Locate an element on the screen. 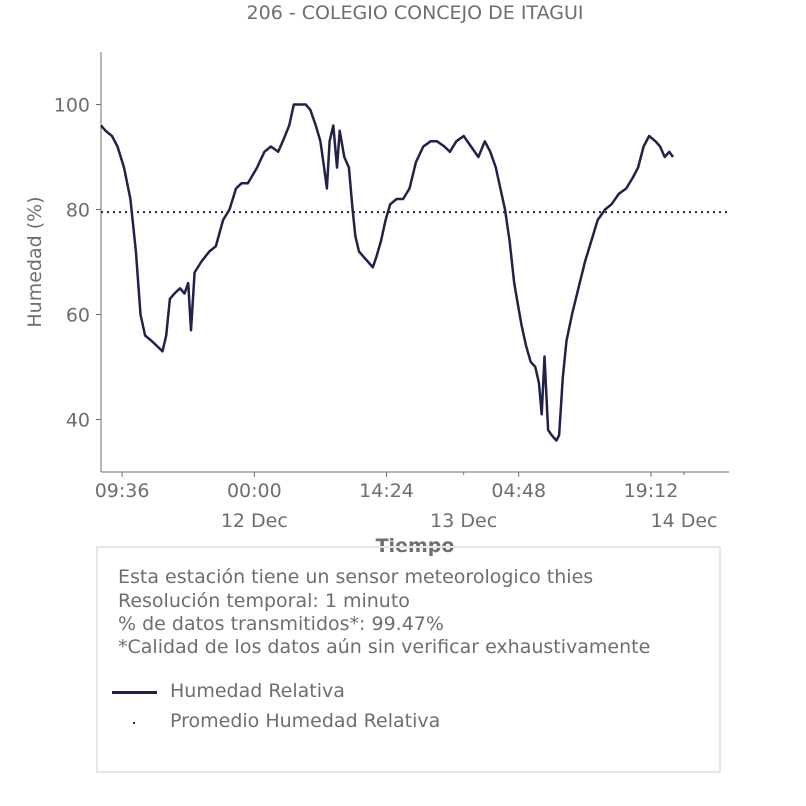 The width and height of the screenshot is (806, 806). y-tick-label: 80 is located at coordinates (78, 211).